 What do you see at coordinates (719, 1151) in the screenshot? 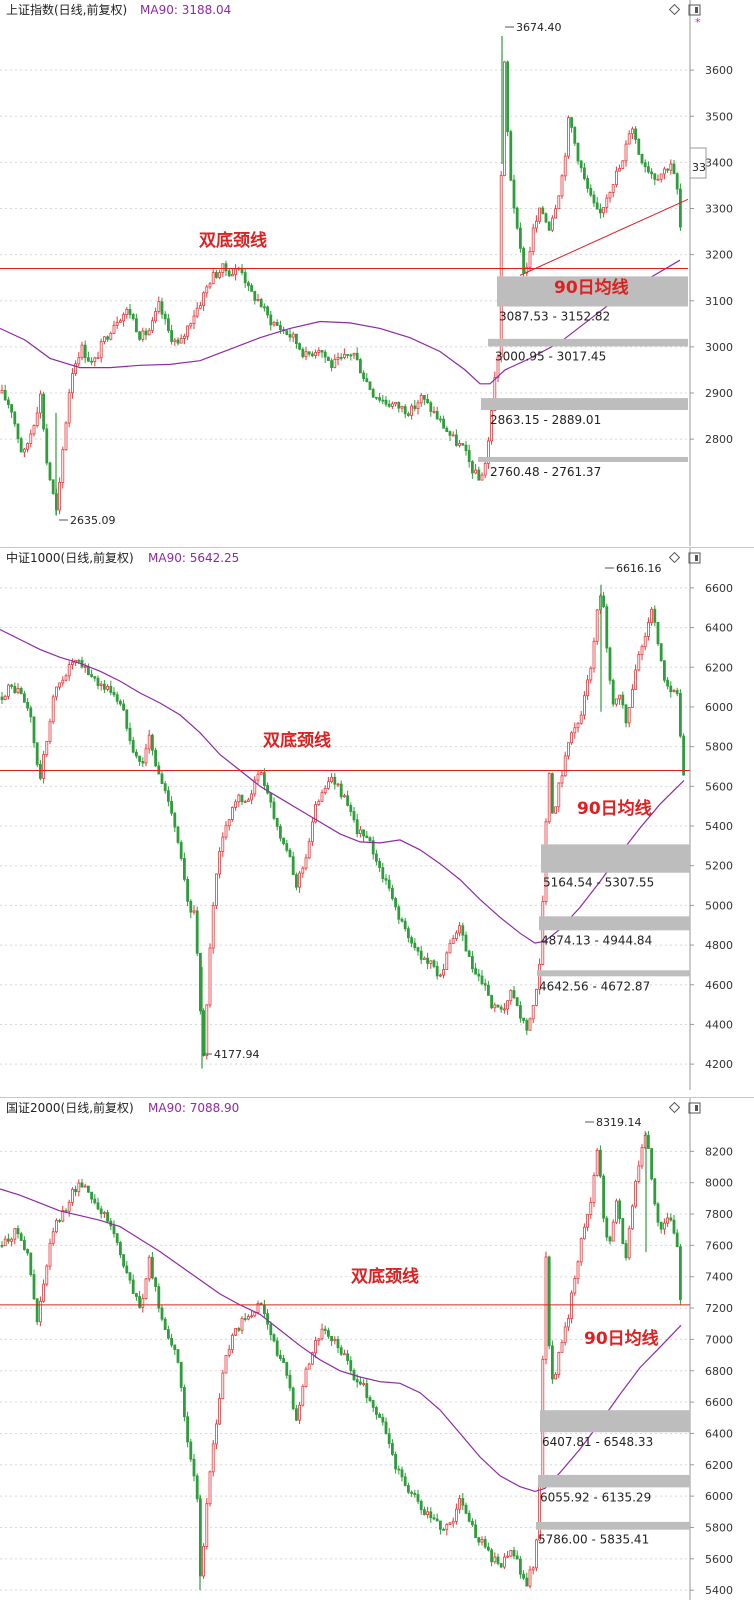
I see `y-tick-label: 8200` at bounding box center [719, 1151].